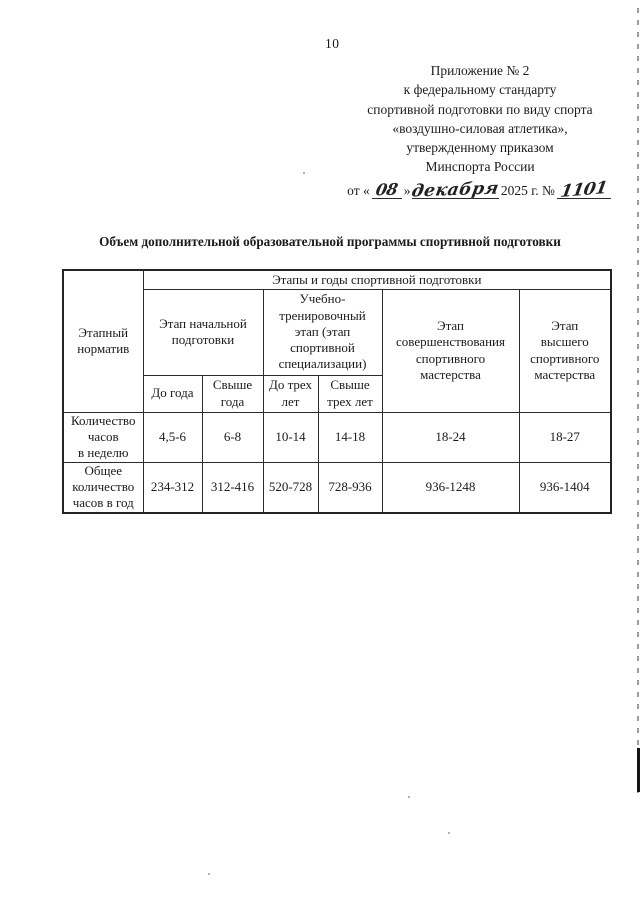  Describe the element at coordinates (407, 190) in the screenshot. I see `order-date-close-quote: »` at that location.